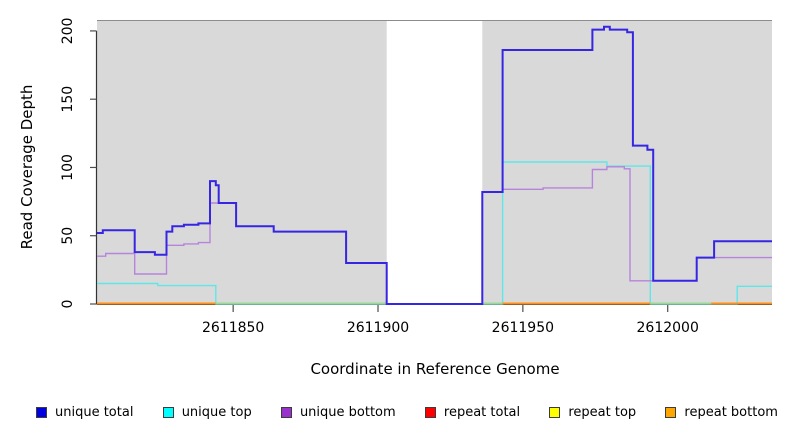 Image resolution: width=792 pixels, height=432 pixels. I want to click on y-tick-label: 50, so click(68, 236).